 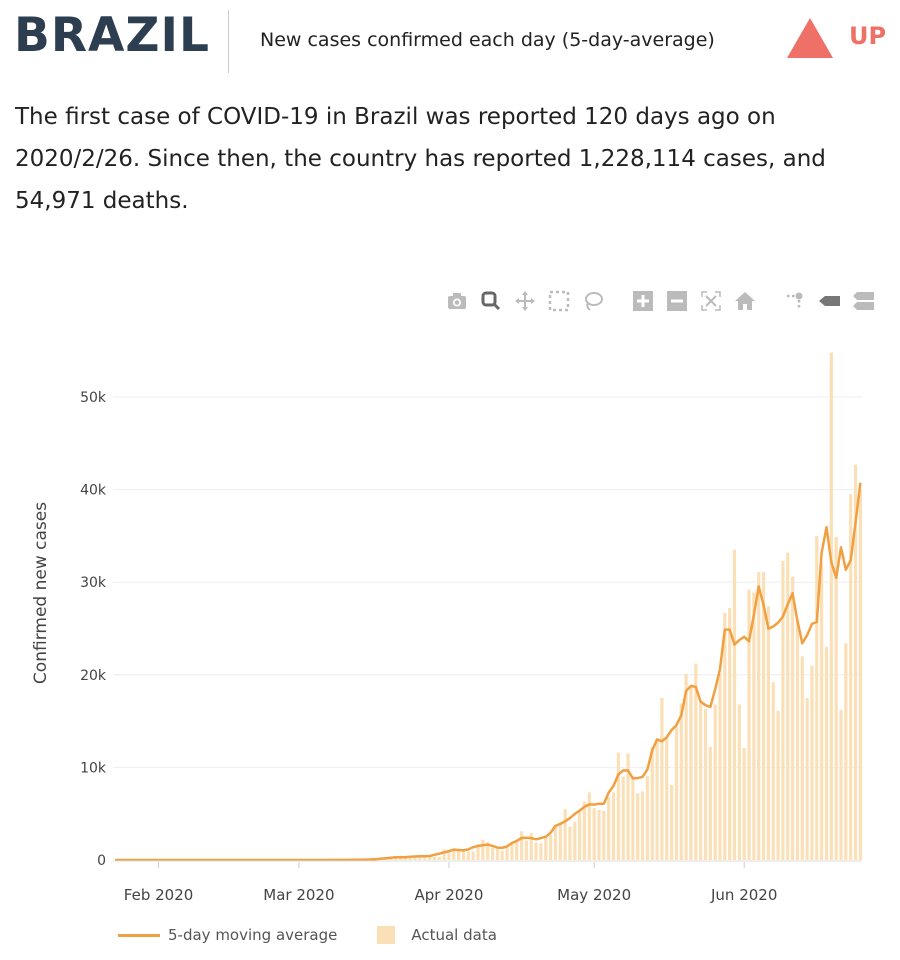 I want to click on lasso-select-icon, so click(x=593, y=301).